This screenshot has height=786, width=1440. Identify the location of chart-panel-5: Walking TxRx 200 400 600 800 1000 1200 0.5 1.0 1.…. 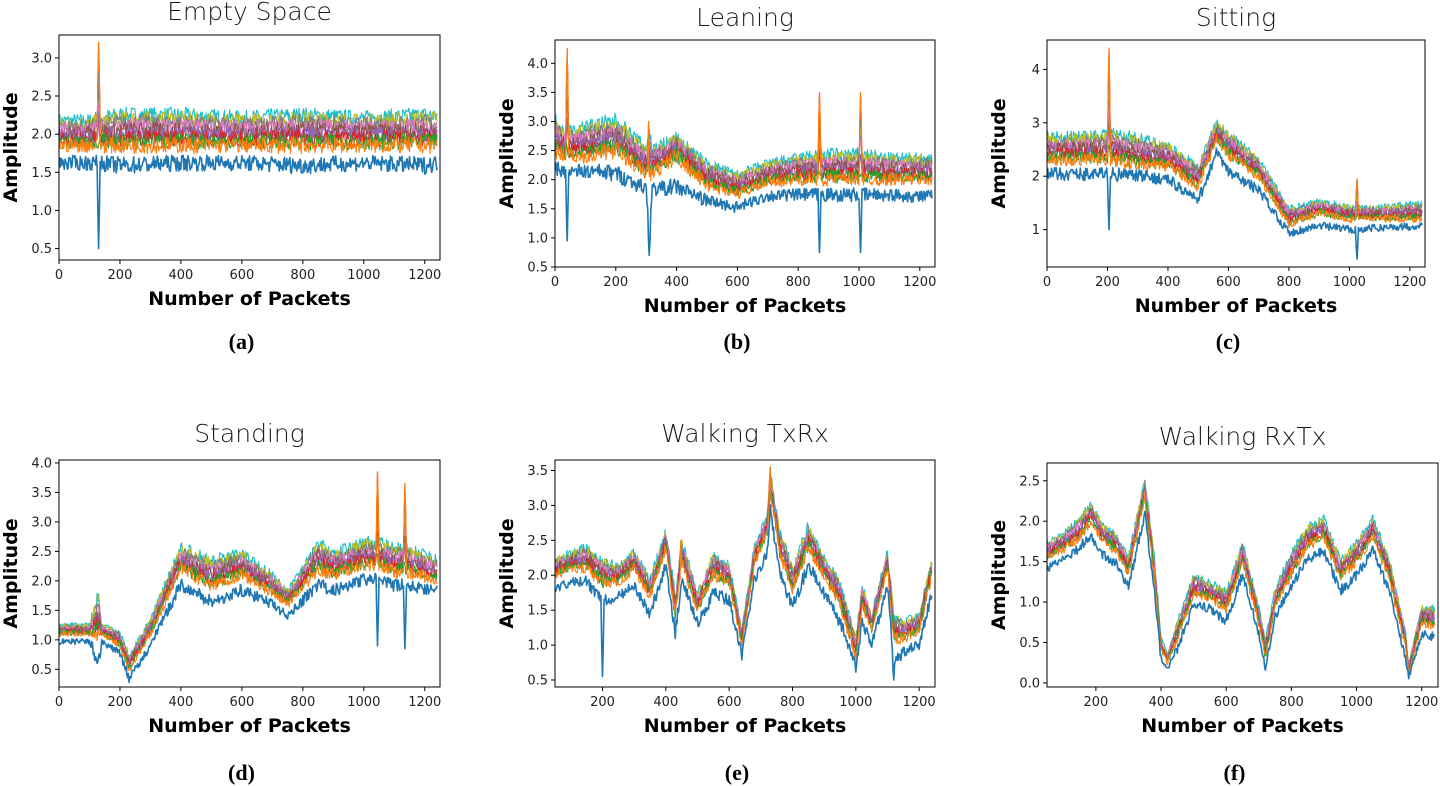
(716, 602).